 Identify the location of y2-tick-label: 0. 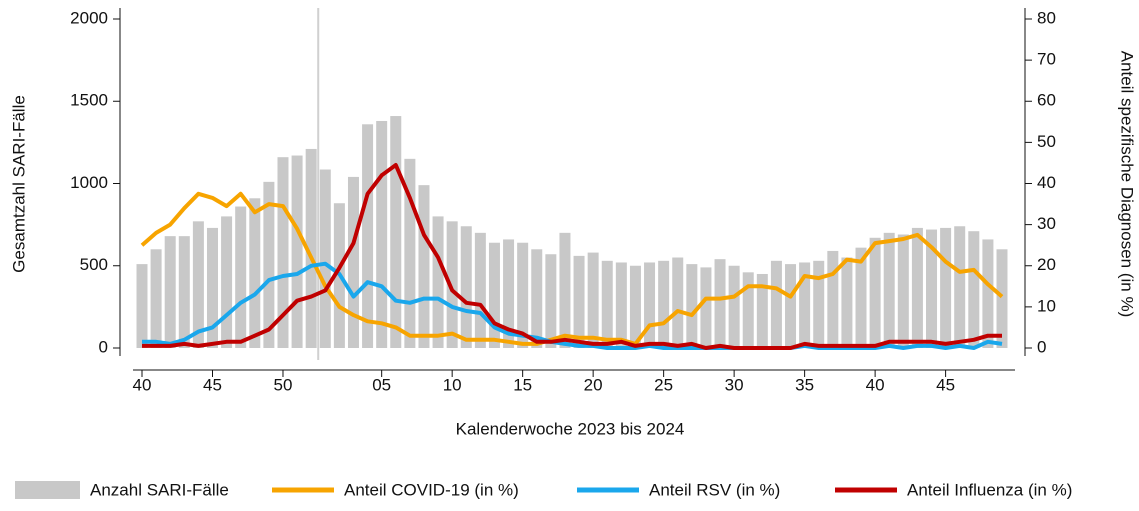
(1041, 346).